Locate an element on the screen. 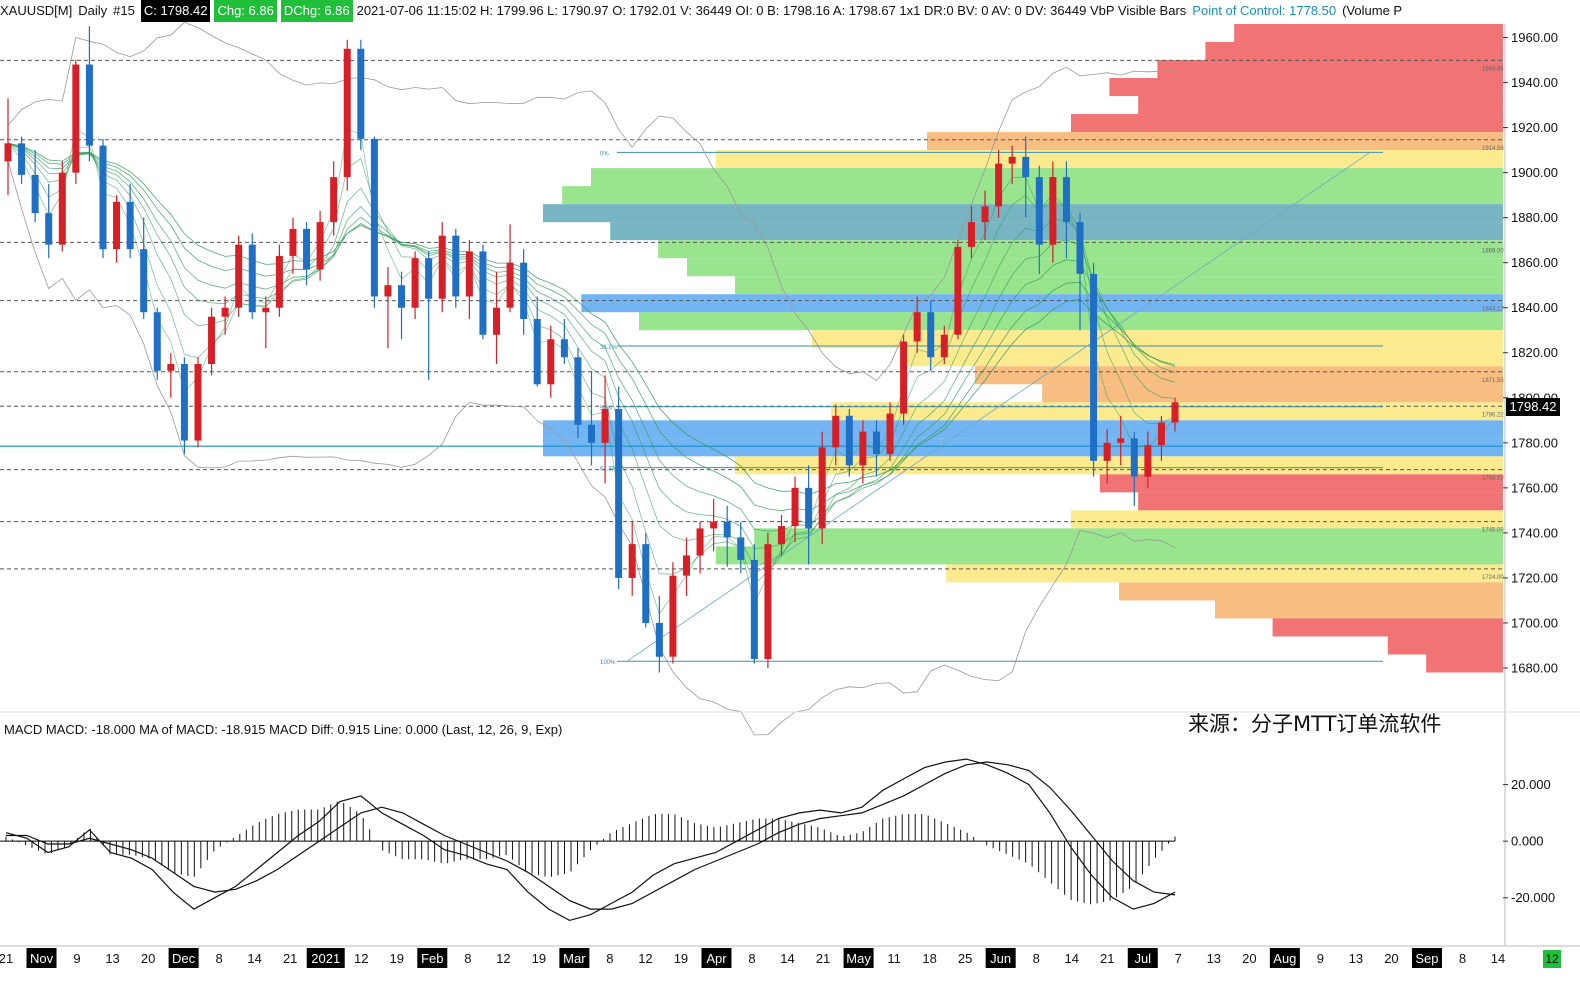 The image size is (1580, 981). change-badge: Chg: 6.86 is located at coordinates (245, 11).